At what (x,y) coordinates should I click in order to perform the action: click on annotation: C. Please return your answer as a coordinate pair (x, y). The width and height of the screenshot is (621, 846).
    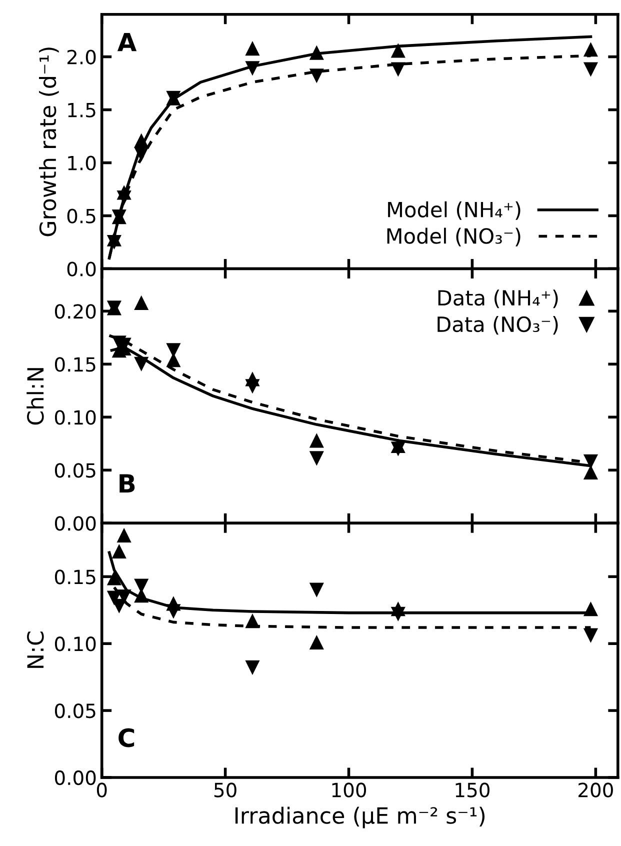
    Looking at the image, I should click on (126, 738).